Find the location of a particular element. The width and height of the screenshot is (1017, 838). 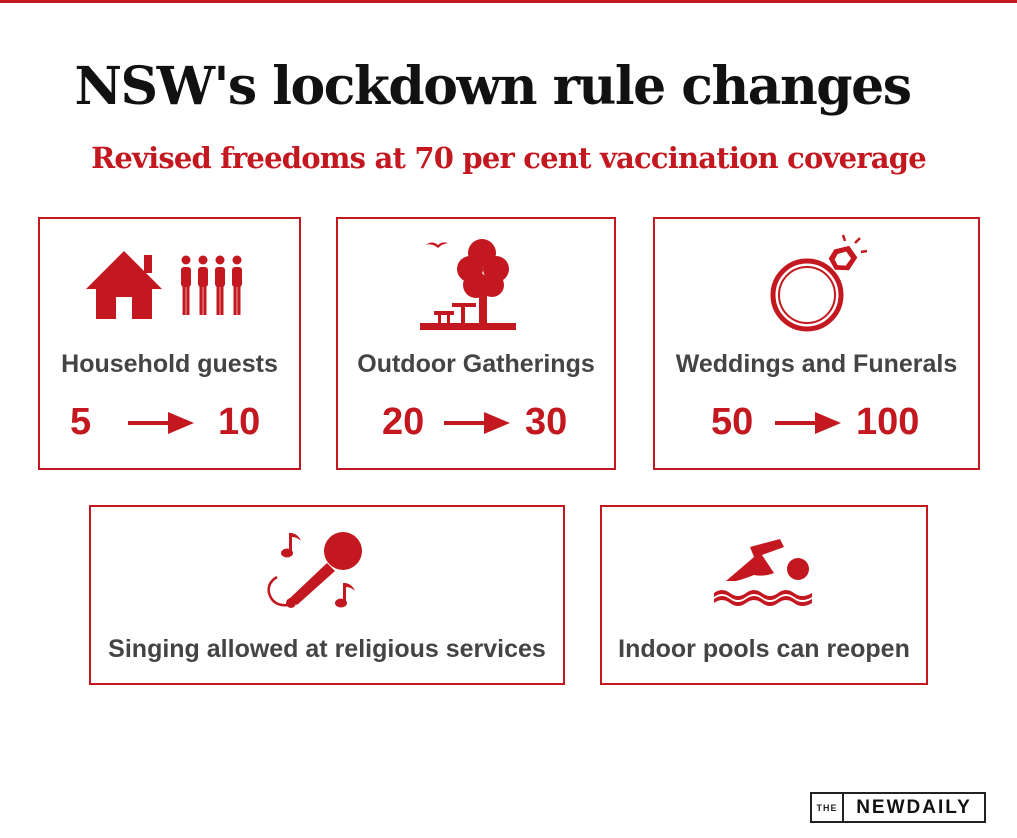

newdaily-logo: THE NEWDAILY is located at coordinates (898, 807).